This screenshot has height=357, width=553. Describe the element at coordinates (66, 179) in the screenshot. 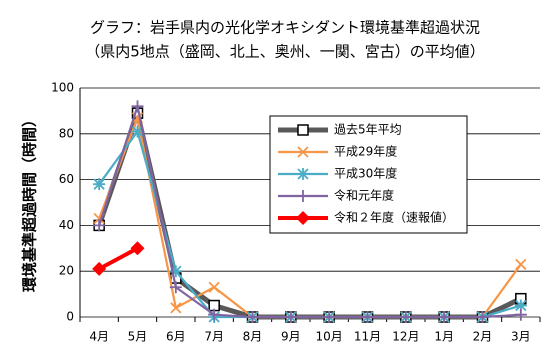

I see `y-tick-label: 60` at that location.